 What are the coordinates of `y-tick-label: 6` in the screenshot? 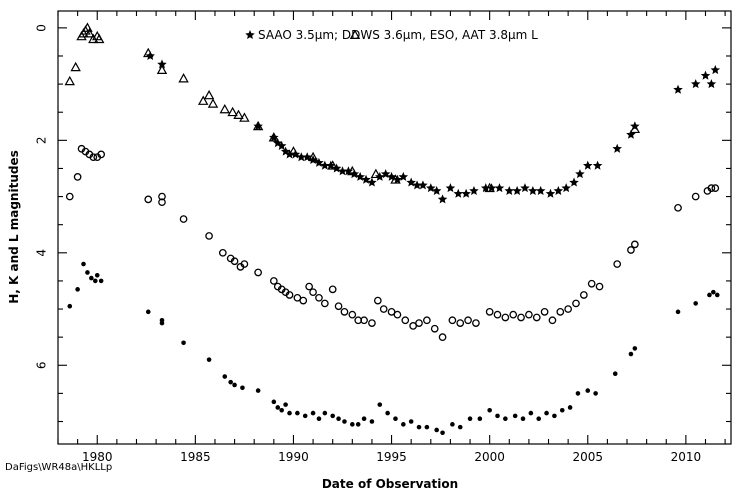 It's located at (42, 365).